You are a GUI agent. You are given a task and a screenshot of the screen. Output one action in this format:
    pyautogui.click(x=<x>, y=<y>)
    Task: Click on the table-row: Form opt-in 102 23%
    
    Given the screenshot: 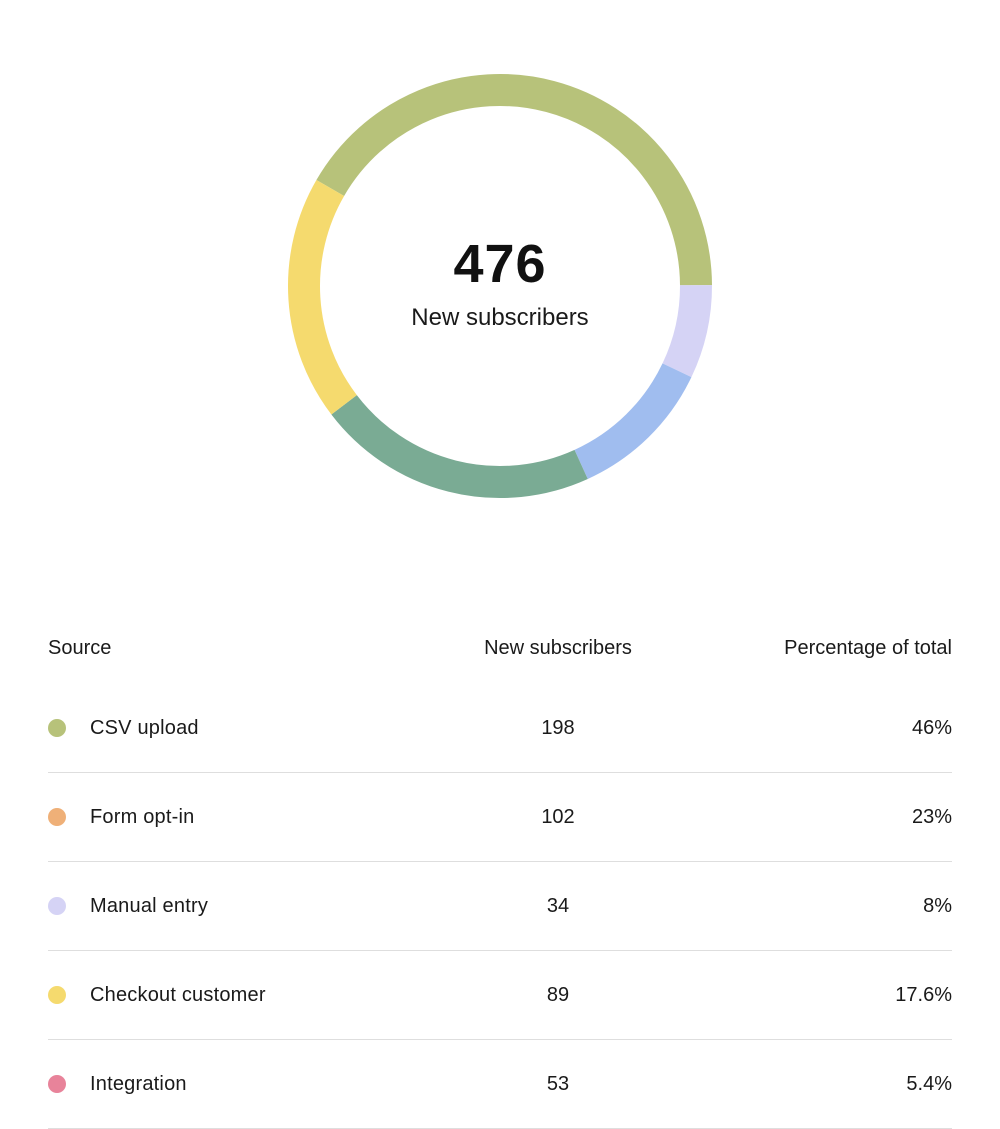 What is the action you would take?
    pyautogui.click(x=500, y=817)
    